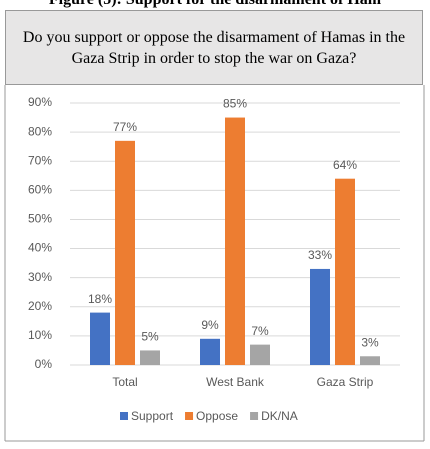  Describe the element at coordinates (40, 277) in the screenshot. I see `y-tick-label: 30%` at that location.